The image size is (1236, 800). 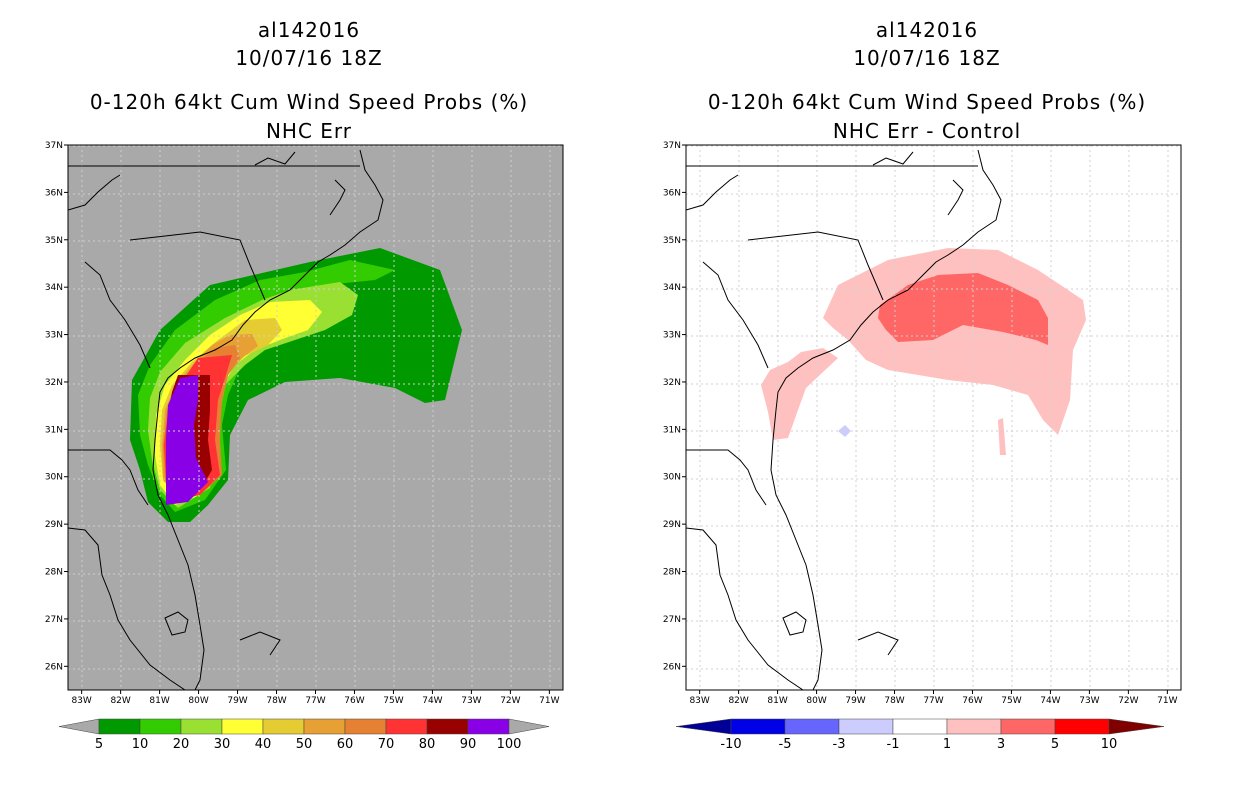 I want to click on right-date-time: 10/07/16 18Z, so click(x=927, y=58).